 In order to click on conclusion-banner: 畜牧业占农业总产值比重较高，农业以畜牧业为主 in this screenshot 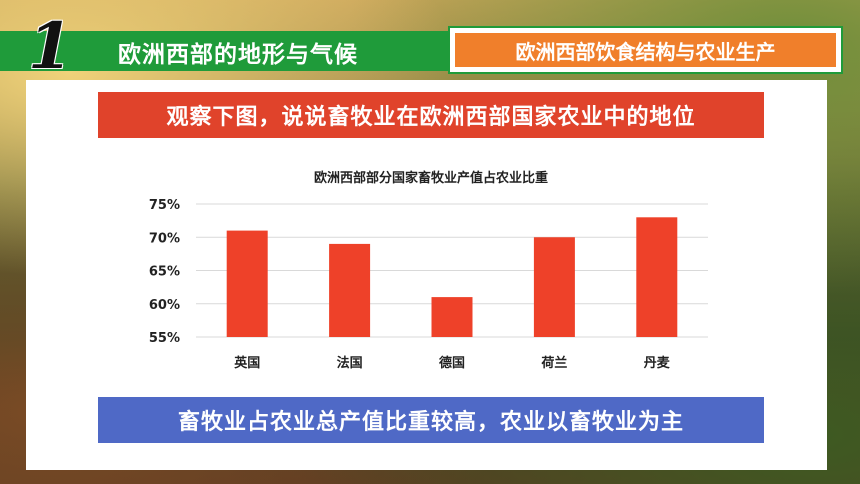, I will do `click(431, 420)`.